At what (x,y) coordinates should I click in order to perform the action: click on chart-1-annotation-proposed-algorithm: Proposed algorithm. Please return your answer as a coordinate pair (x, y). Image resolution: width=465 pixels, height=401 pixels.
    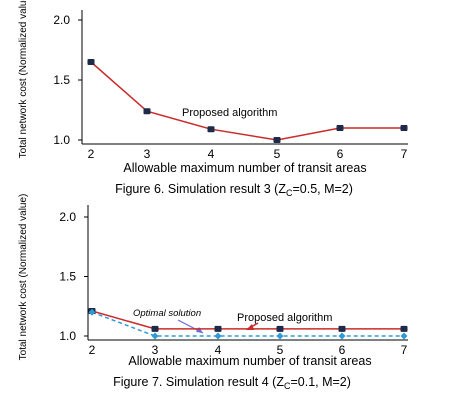
    Looking at the image, I should click on (229, 113).